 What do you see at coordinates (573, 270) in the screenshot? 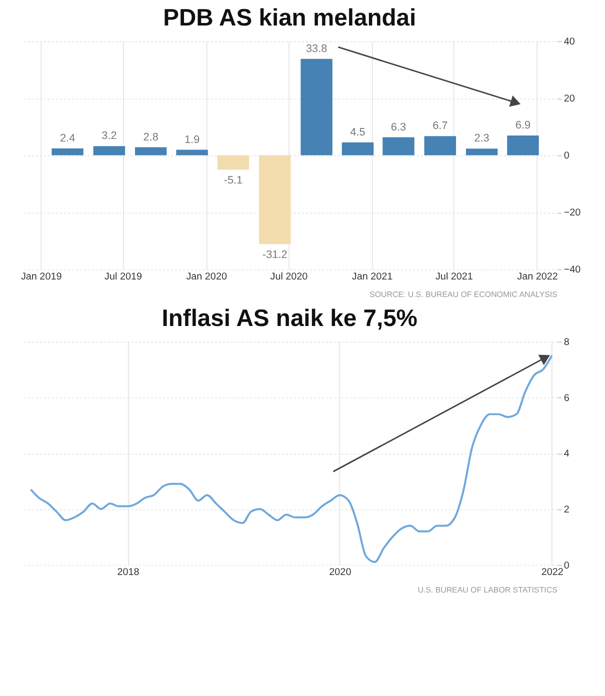
I see `y-tick-label: −40` at bounding box center [573, 270].